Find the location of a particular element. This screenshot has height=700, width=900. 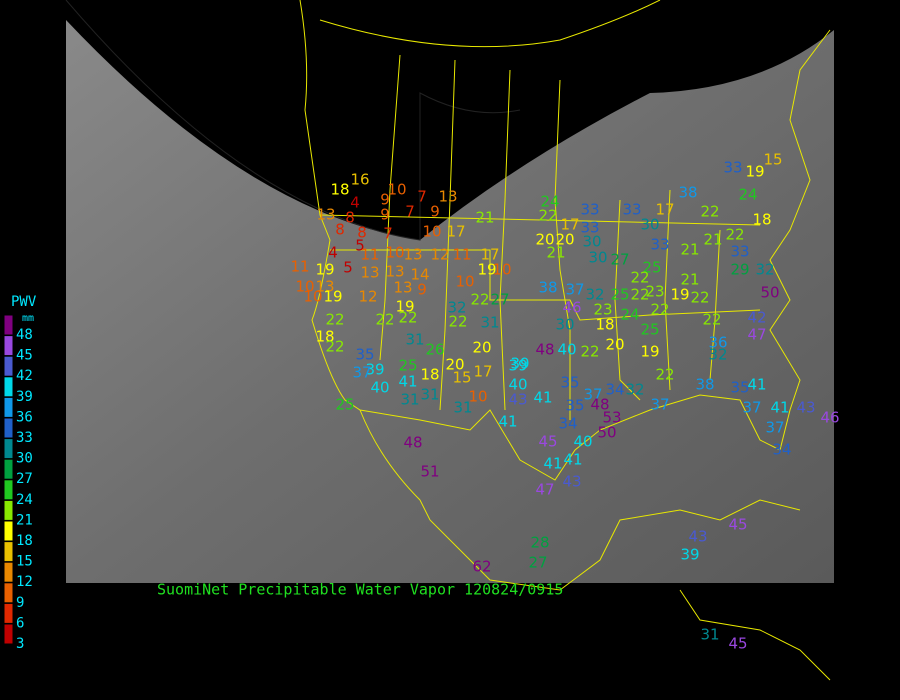

station-value: 42 is located at coordinates (756, 318).